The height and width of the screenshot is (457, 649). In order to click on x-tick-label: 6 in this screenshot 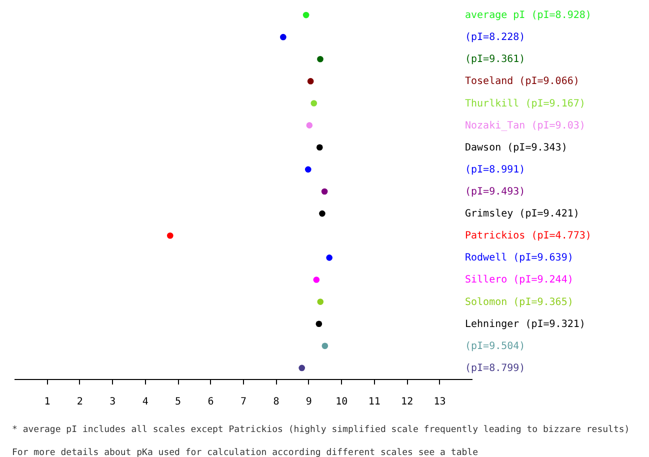, I will do `click(211, 402)`.